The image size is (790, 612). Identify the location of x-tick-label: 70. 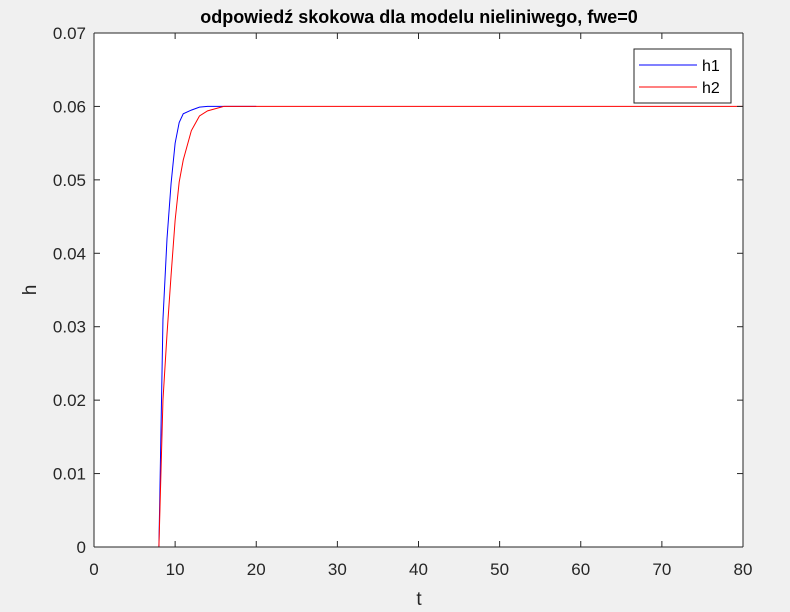
(661, 569).